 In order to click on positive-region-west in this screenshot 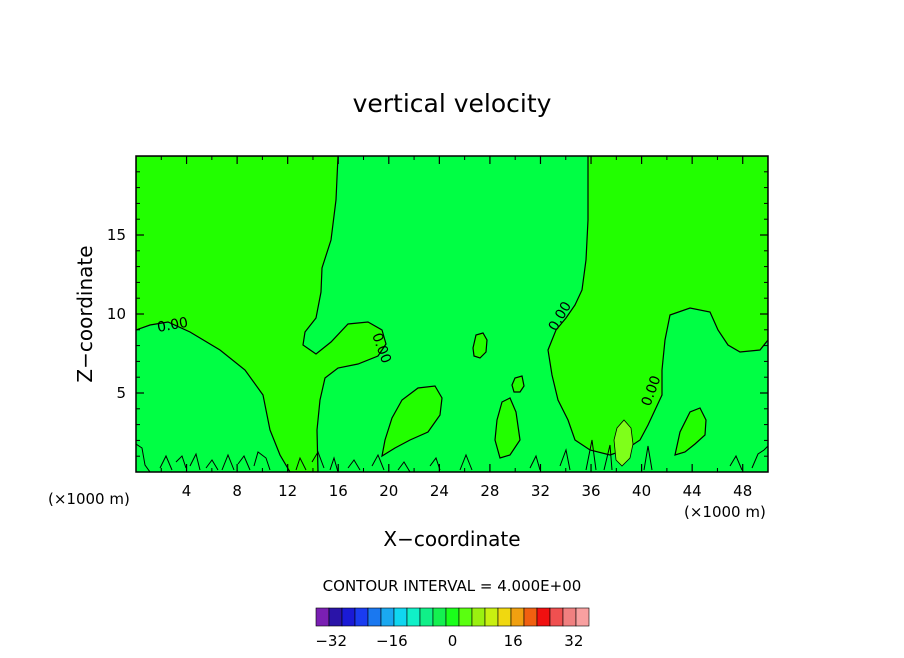, I will do `click(261, 314)`.